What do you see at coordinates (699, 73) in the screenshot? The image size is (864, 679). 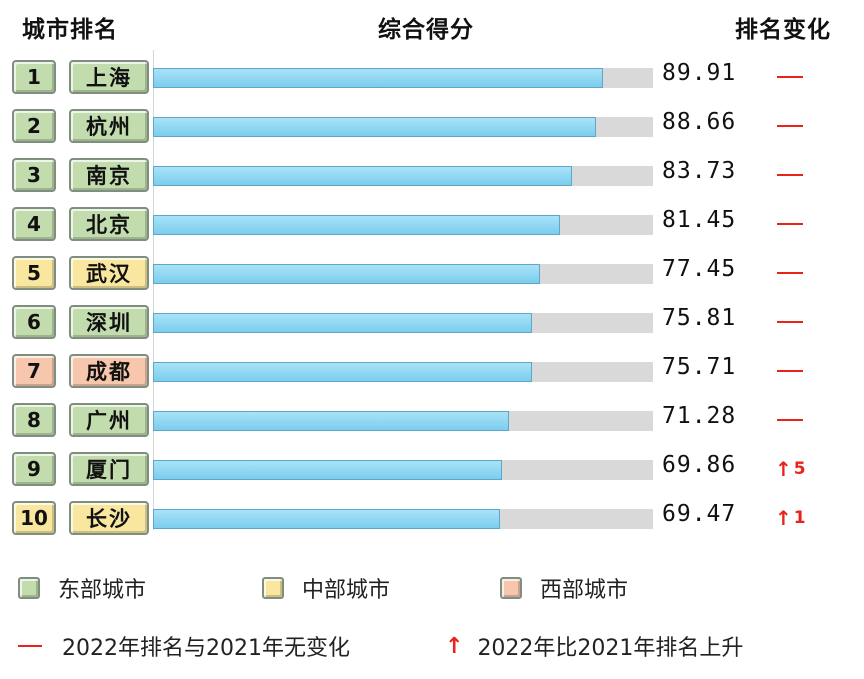 I see `score-label: 89.91` at bounding box center [699, 73].